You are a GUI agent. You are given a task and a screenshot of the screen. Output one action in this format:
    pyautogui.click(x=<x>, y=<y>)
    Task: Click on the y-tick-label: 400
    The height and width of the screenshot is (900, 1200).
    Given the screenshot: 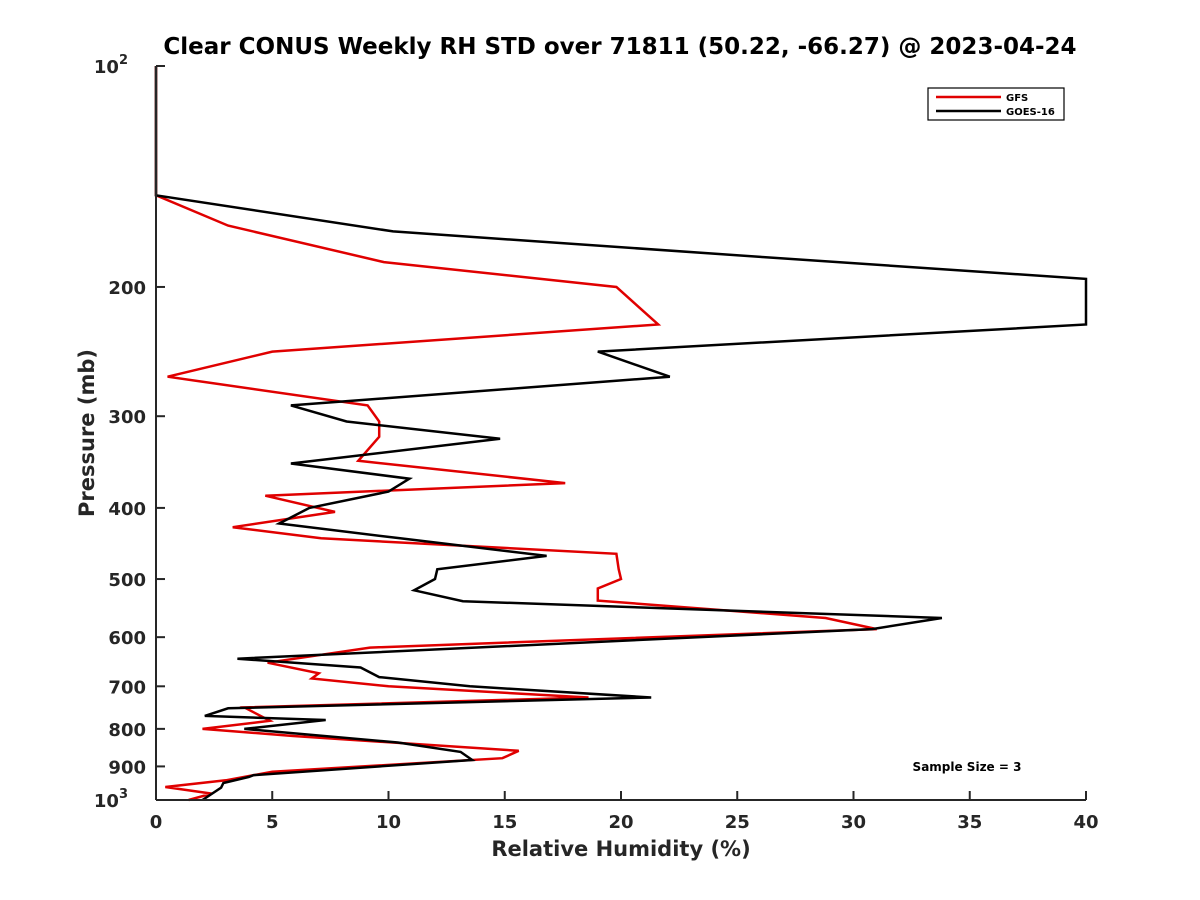 What is the action you would take?
    pyautogui.click(x=127, y=509)
    